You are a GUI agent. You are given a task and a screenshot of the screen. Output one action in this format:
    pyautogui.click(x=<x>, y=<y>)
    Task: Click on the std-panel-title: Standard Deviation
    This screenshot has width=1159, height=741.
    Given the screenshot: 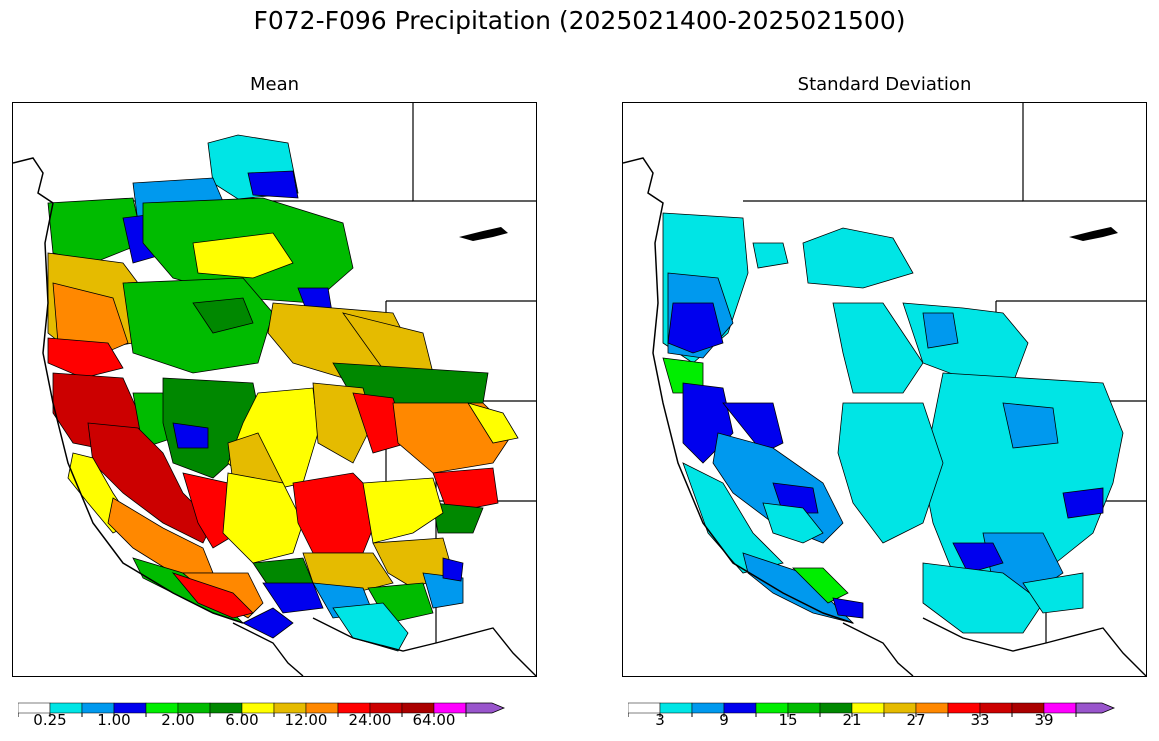 What is the action you would take?
    pyautogui.click(x=884, y=84)
    